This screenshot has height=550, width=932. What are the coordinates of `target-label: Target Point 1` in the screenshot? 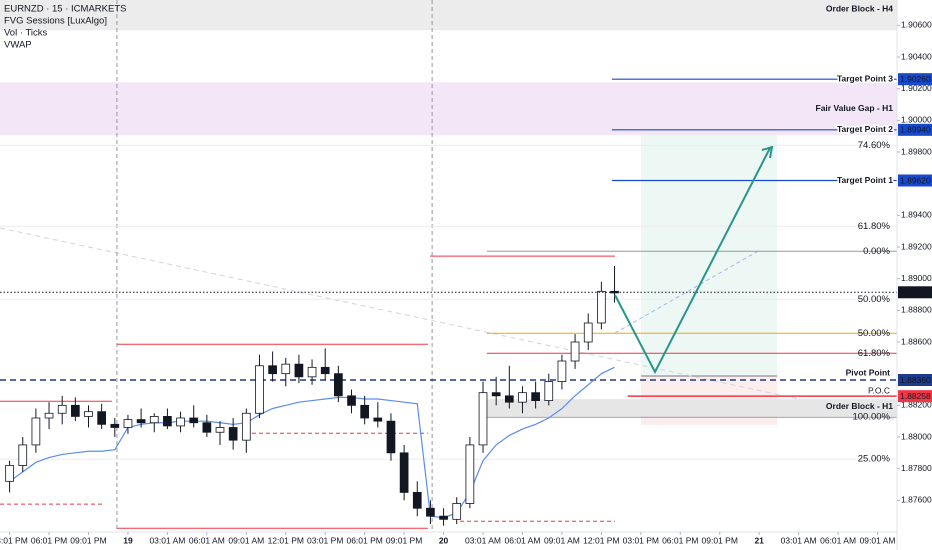 It's located at (865, 180).